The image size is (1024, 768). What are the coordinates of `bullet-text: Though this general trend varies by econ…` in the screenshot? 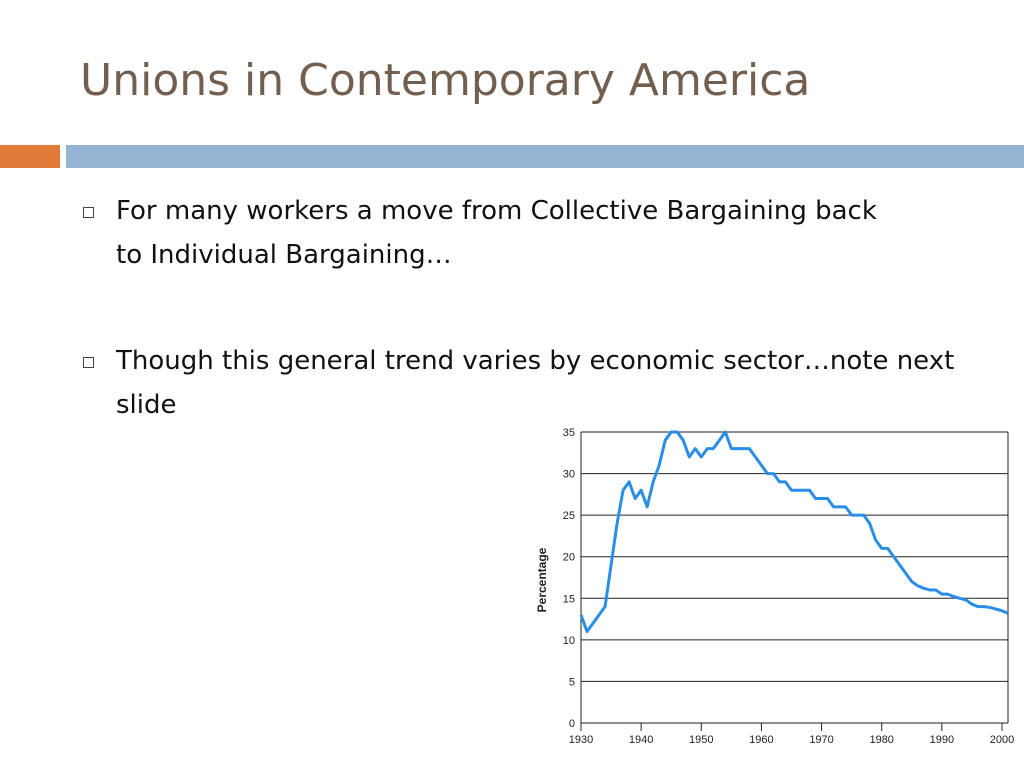 It's located at (535, 383).